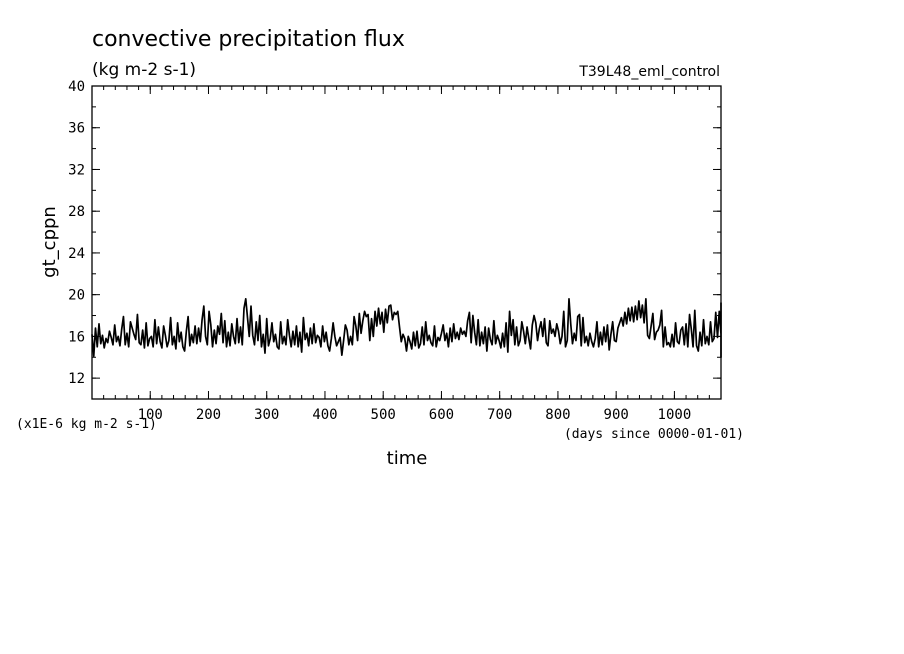 This screenshot has width=904, height=654. What do you see at coordinates (616, 415) in the screenshot?
I see `x-tick-label: 900` at bounding box center [616, 415].